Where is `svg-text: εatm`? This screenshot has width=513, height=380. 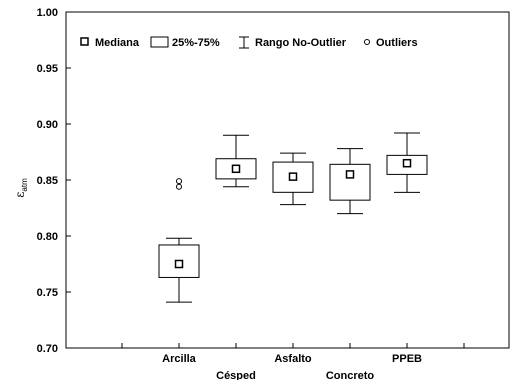 svg-text: εatm is located at coordinates (21, 188).